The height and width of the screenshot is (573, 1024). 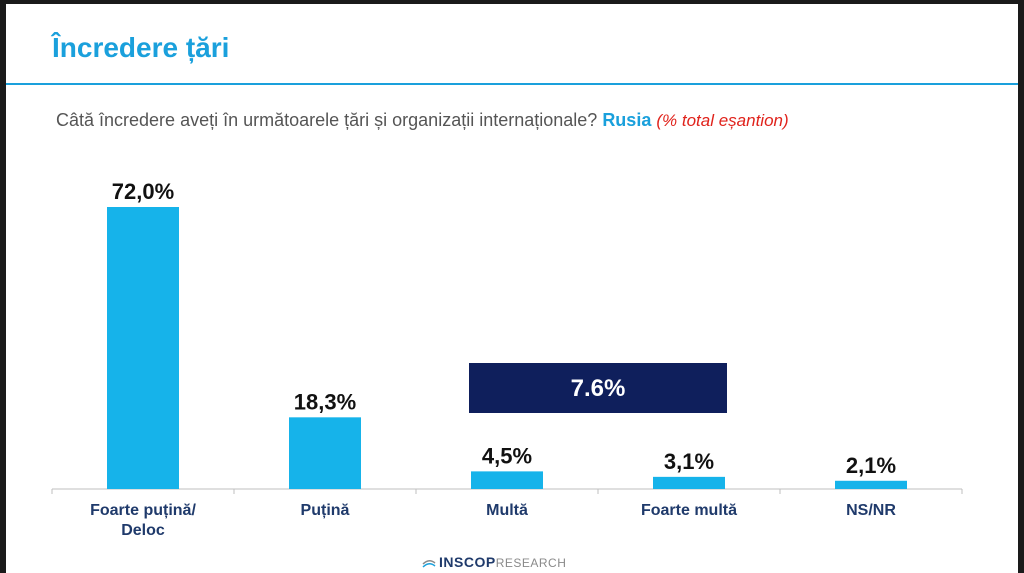 I want to click on logo-strong-text: INSCOP, so click(x=467, y=562).